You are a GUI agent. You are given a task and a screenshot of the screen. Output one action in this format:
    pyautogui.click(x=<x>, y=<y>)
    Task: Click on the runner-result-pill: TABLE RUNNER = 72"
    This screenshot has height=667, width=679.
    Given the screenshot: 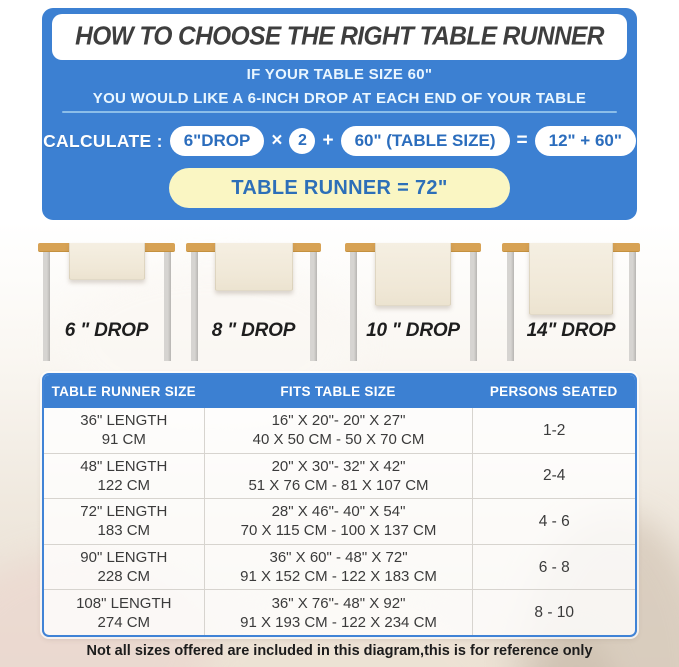 What is the action you would take?
    pyautogui.click(x=339, y=188)
    